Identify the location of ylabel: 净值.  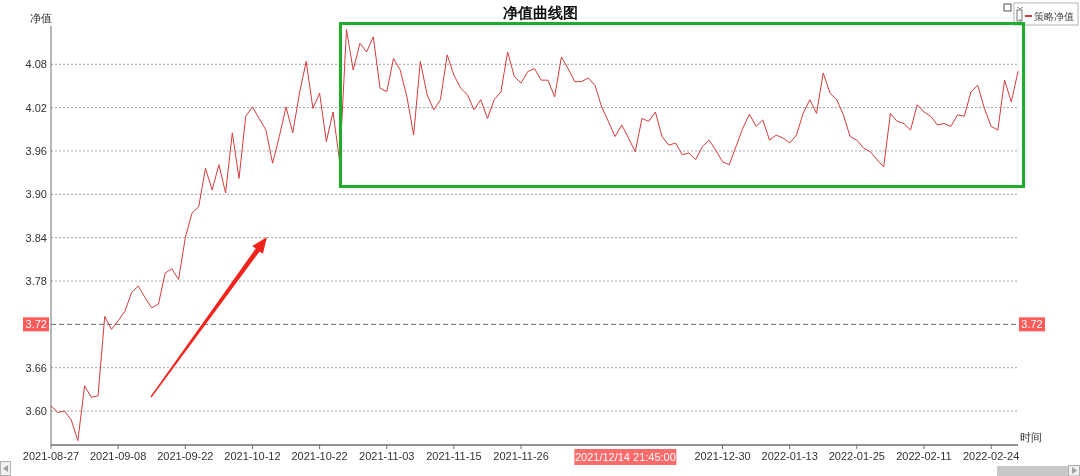
(41, 18).